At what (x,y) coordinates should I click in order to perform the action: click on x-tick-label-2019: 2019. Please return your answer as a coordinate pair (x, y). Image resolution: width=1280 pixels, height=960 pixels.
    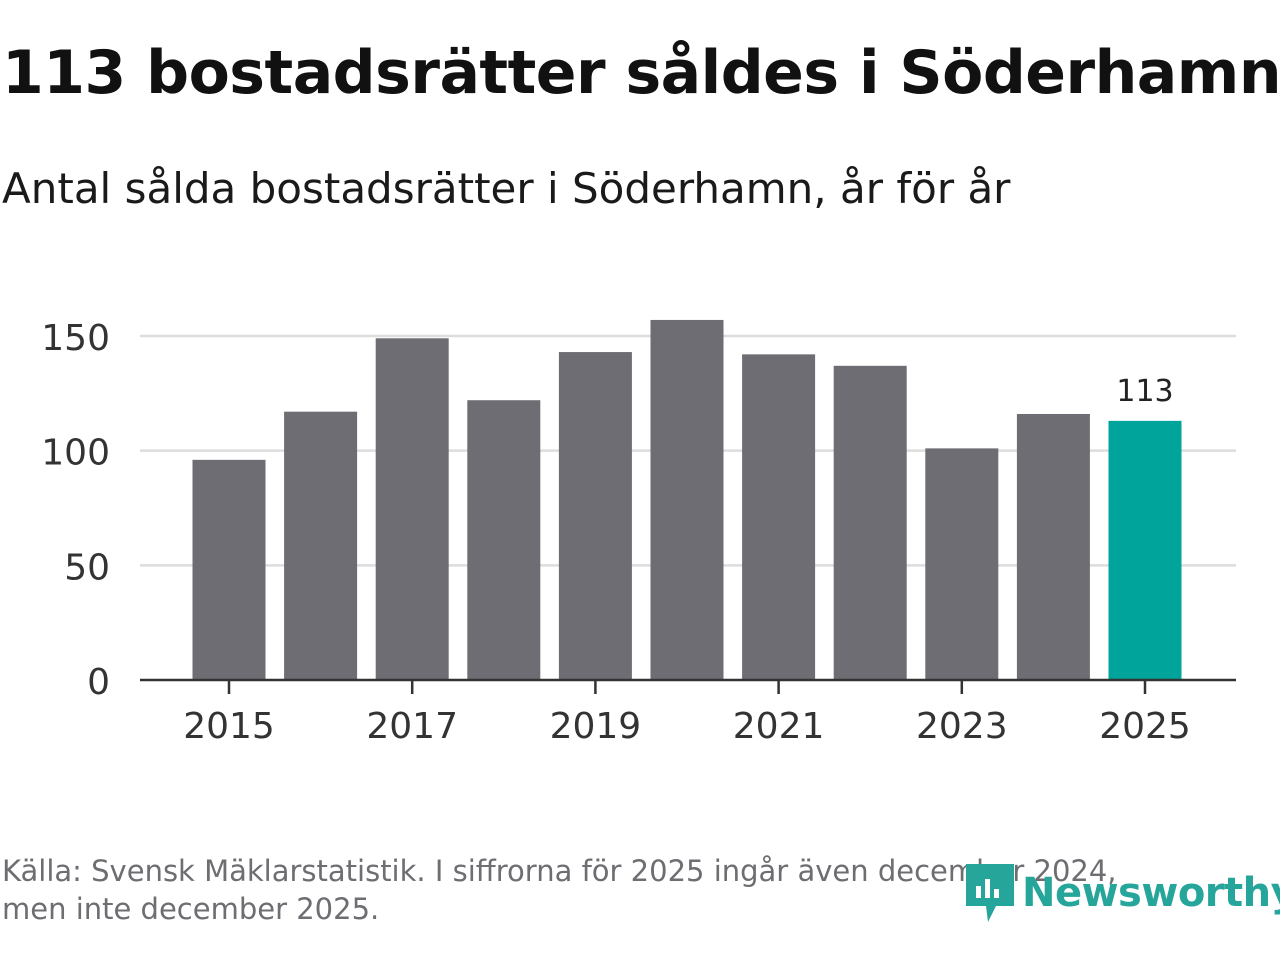
    Looking at the image, I should click on (596, 726).